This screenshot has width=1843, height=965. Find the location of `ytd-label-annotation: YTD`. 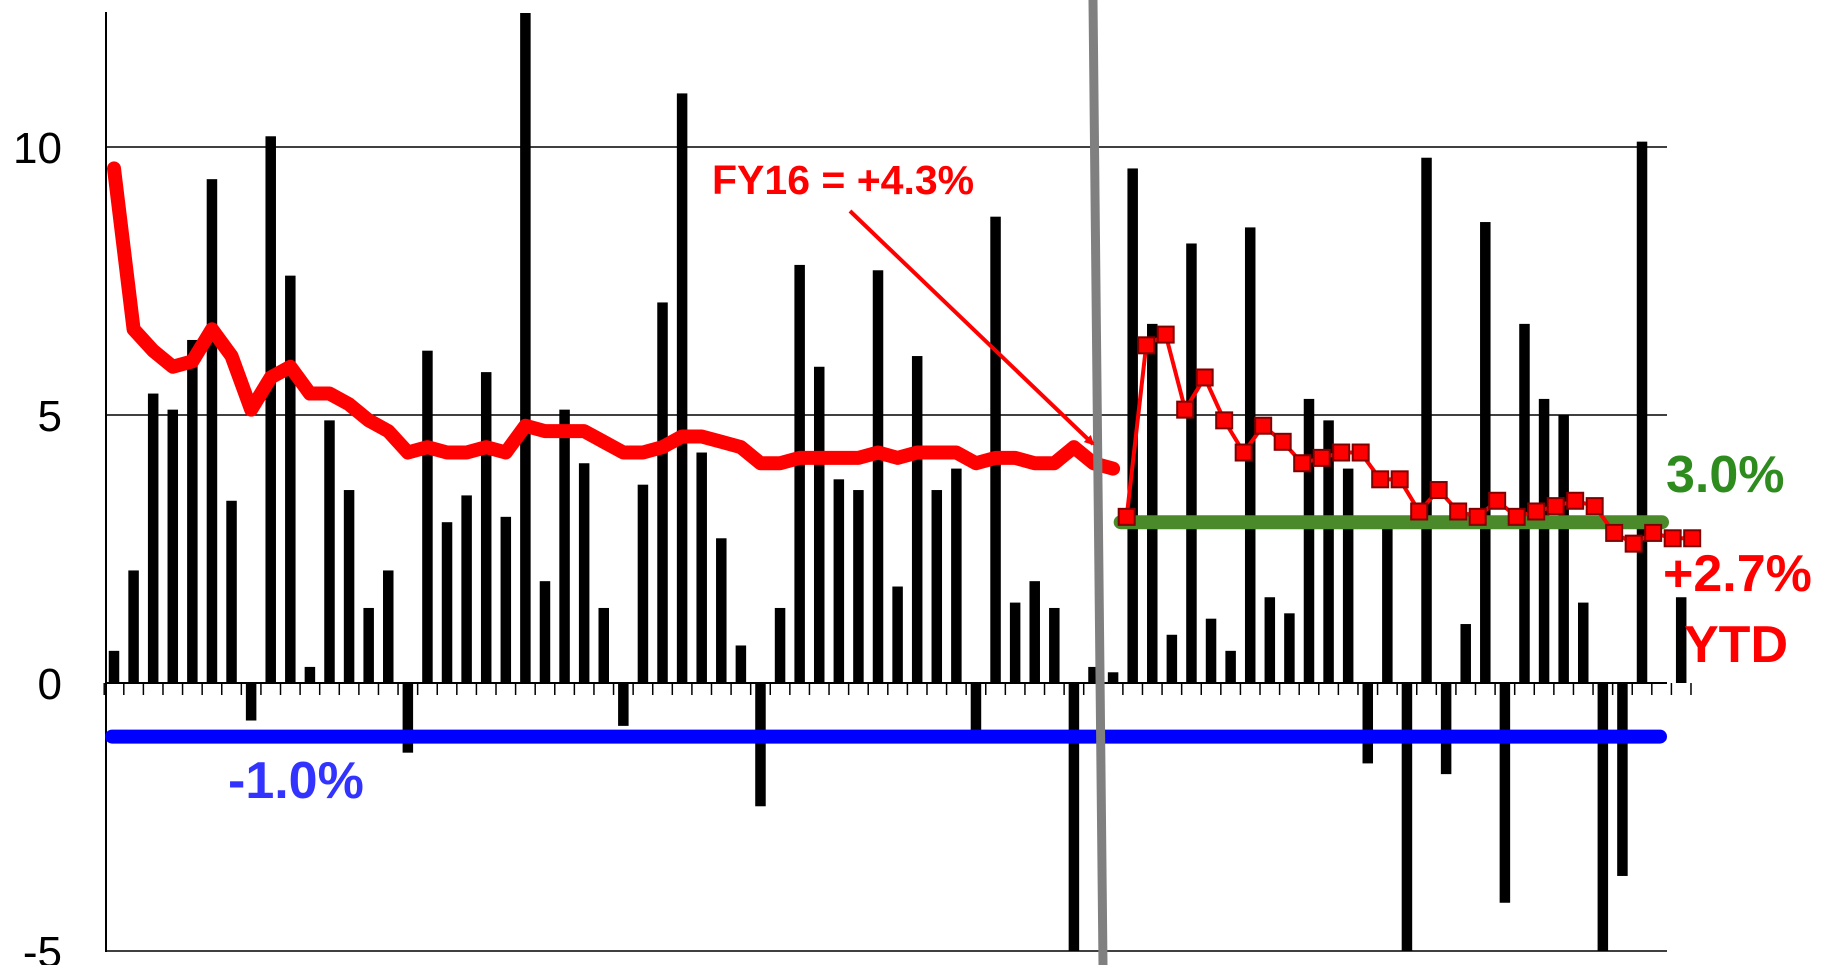

ytd-label-annotation: YTD is located at coordinates (1736, 645).